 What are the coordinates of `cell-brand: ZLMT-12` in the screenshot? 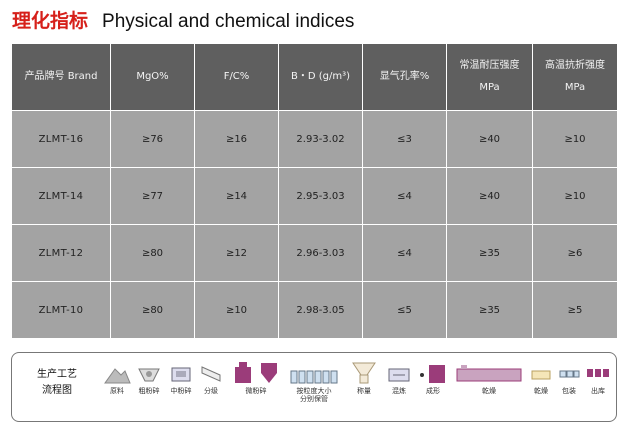 It's located at (61, 253).